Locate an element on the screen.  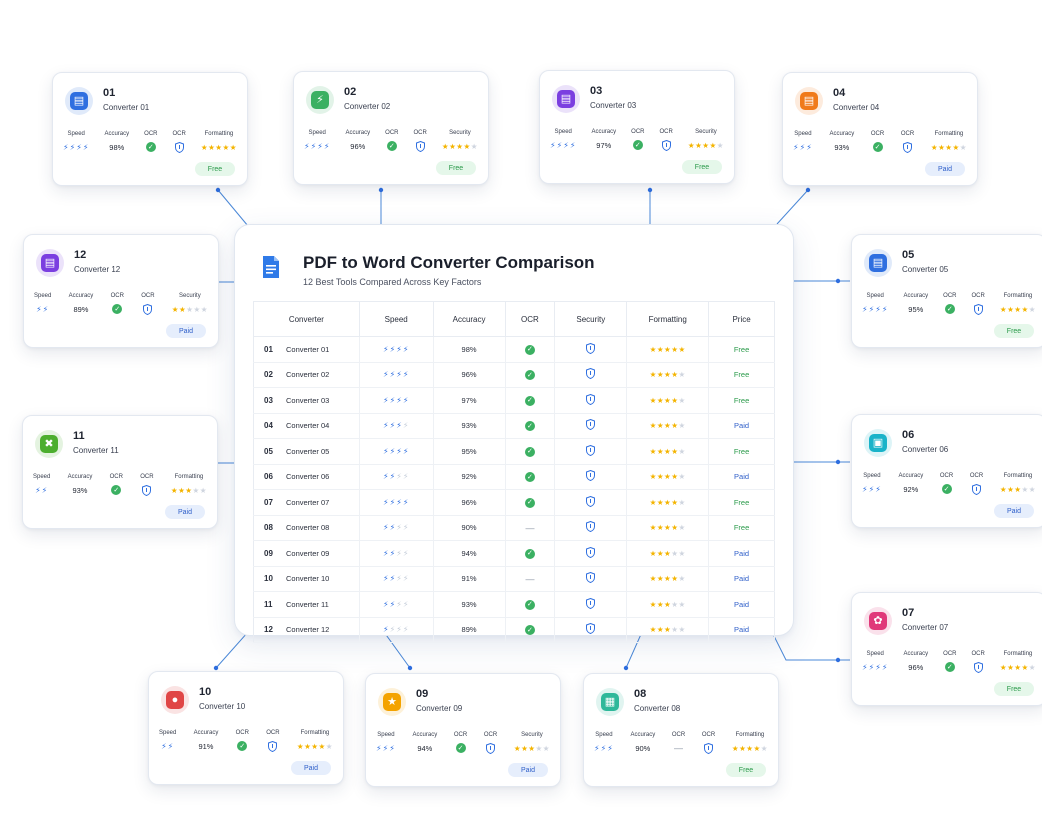
card-icon-wrap: ● is located at coordinates (175, 700).